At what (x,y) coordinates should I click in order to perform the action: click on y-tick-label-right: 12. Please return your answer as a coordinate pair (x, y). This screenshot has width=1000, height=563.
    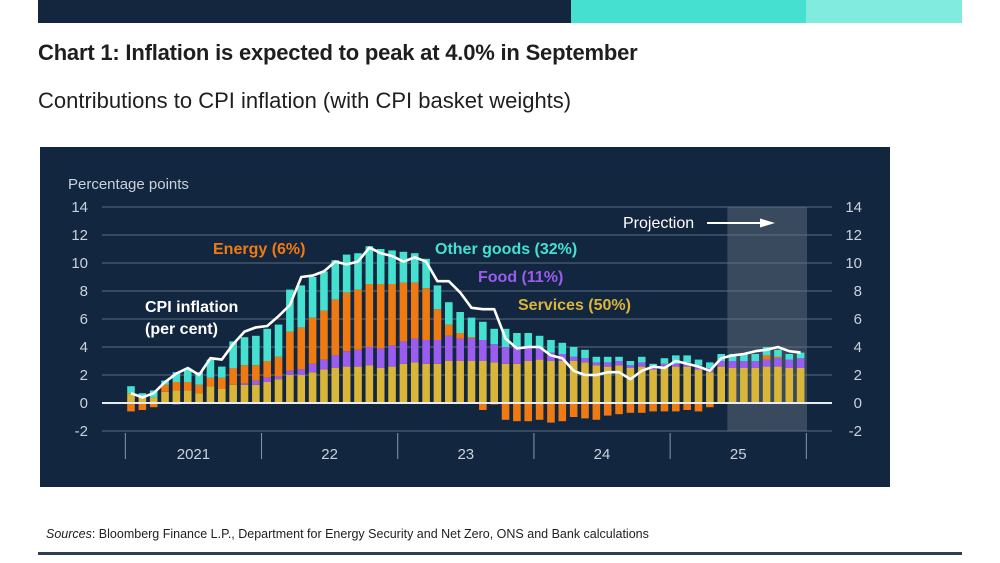
    Looking at the image, I should click on (853, 235).